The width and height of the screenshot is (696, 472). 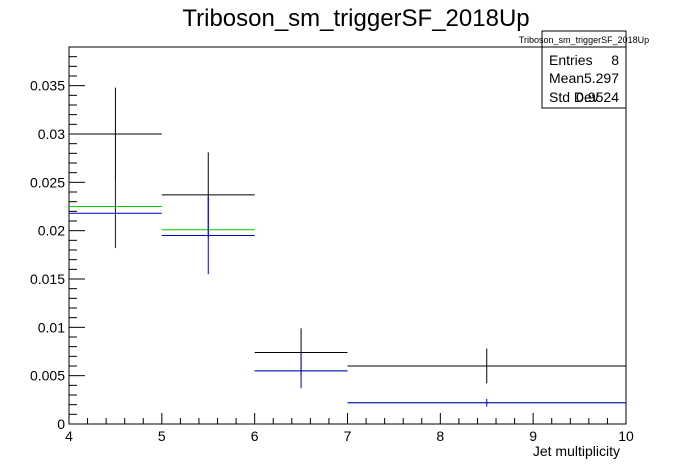 I want to click on x-axis: 4 5 6 7 8 9 10, so click(x=349, y=428).